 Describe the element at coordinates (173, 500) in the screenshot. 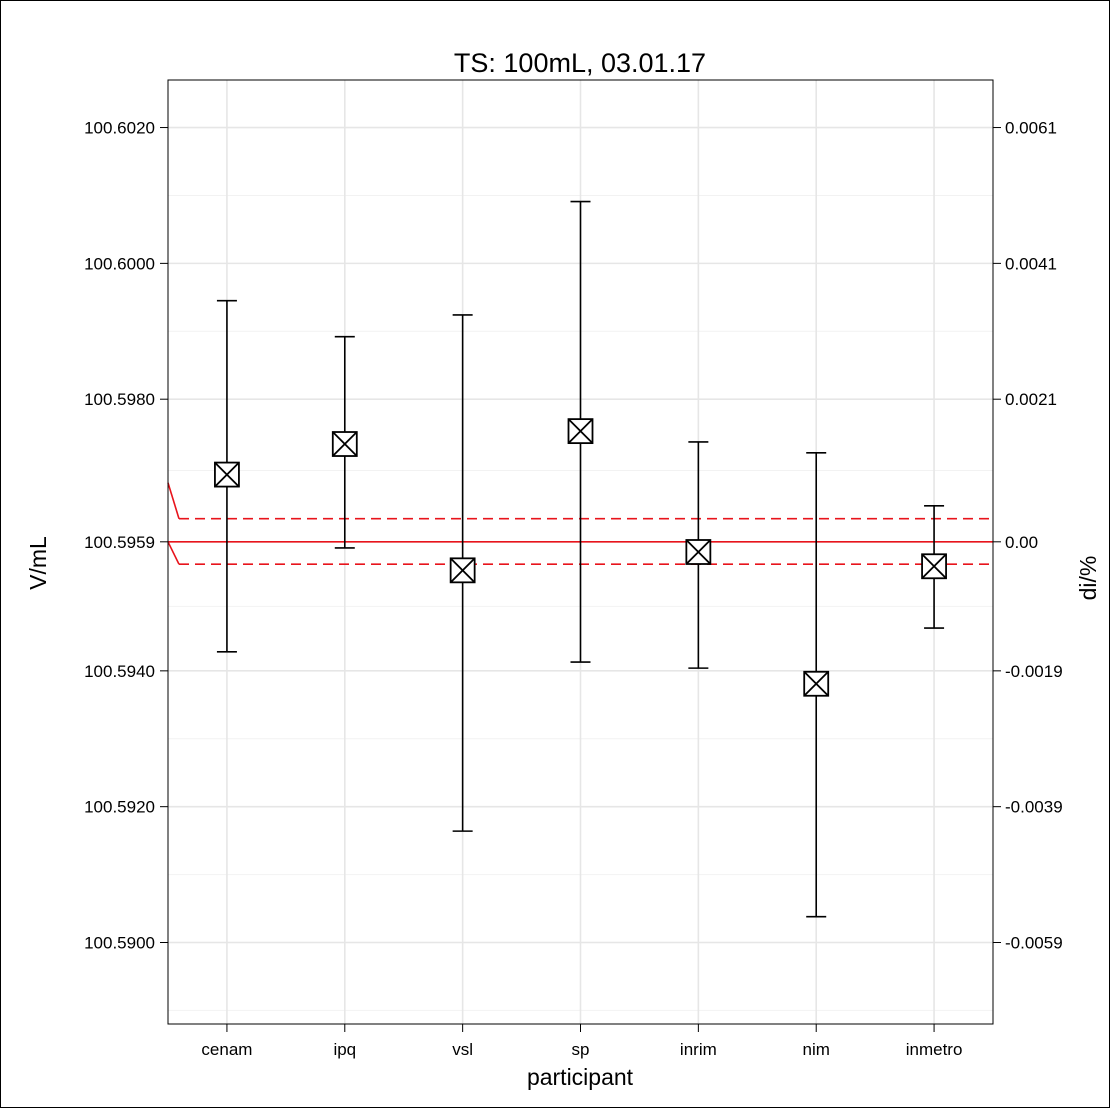

I see `reference-band-upper-lead` at that location.